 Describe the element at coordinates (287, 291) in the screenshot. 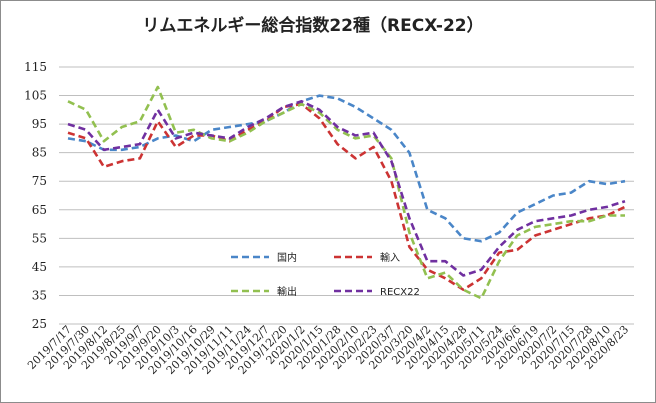

I see `legend-label-2: 輸出` at that location.